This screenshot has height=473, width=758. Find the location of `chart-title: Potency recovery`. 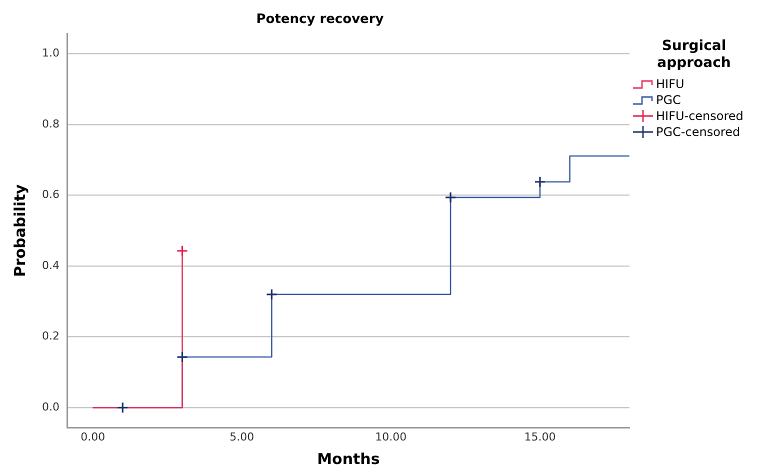

chart-title: Potency recovery is located at coordinates (320, 20).